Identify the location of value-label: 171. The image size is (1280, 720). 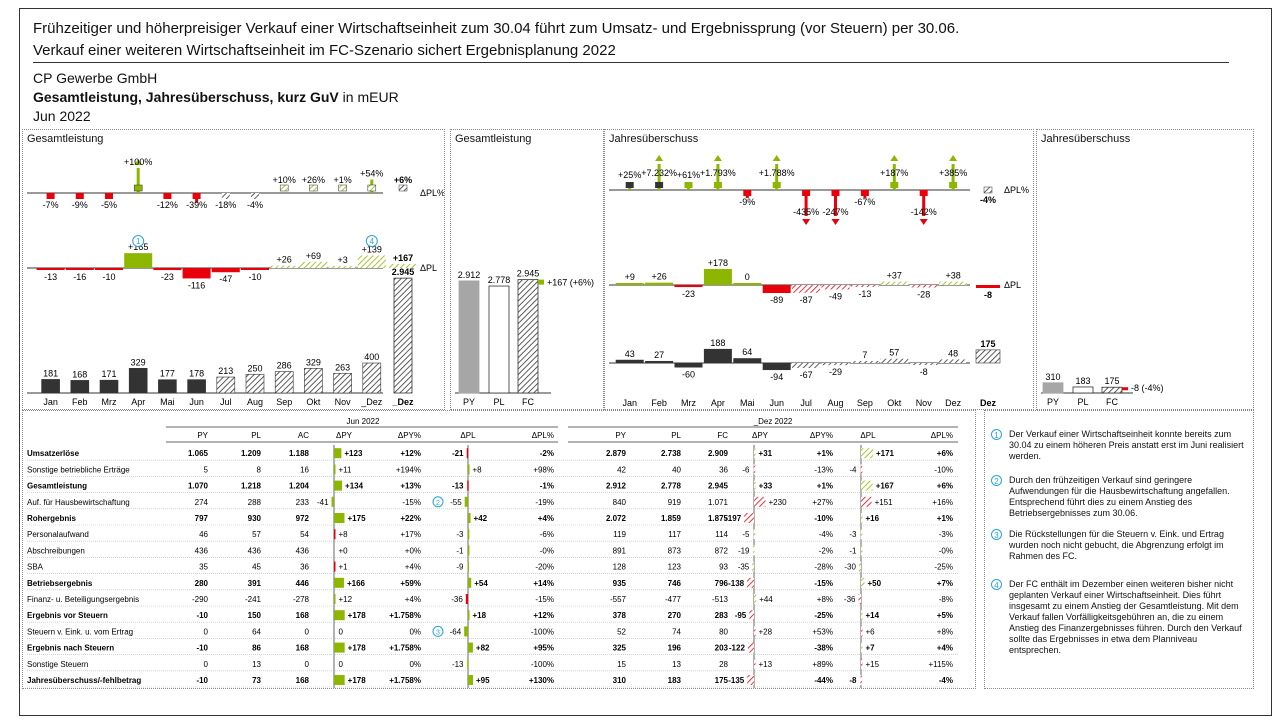
(108, 374).